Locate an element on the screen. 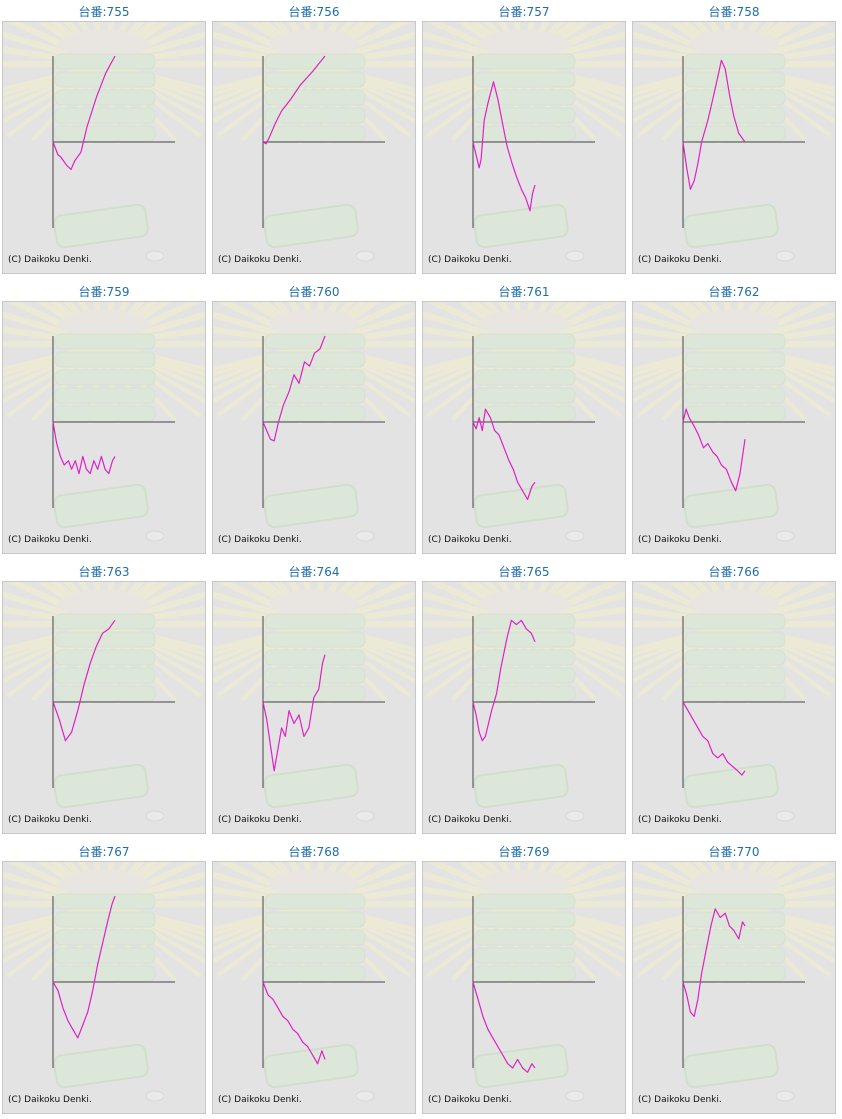  chart-cell: 台番:767 (C) Daikoku Denki. is located at coordinates (104, 979).